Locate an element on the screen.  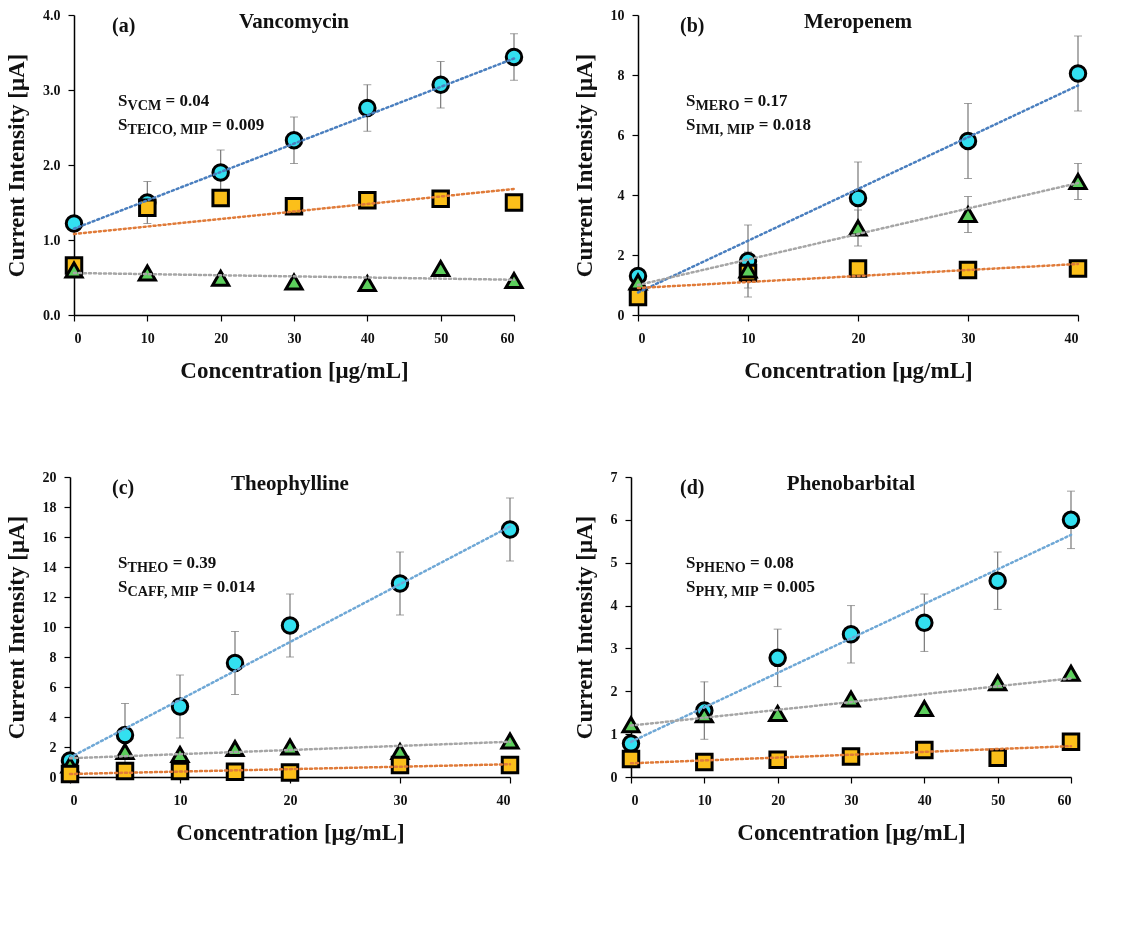
y-tick-label: 18 is located at coordinates (49, 507).